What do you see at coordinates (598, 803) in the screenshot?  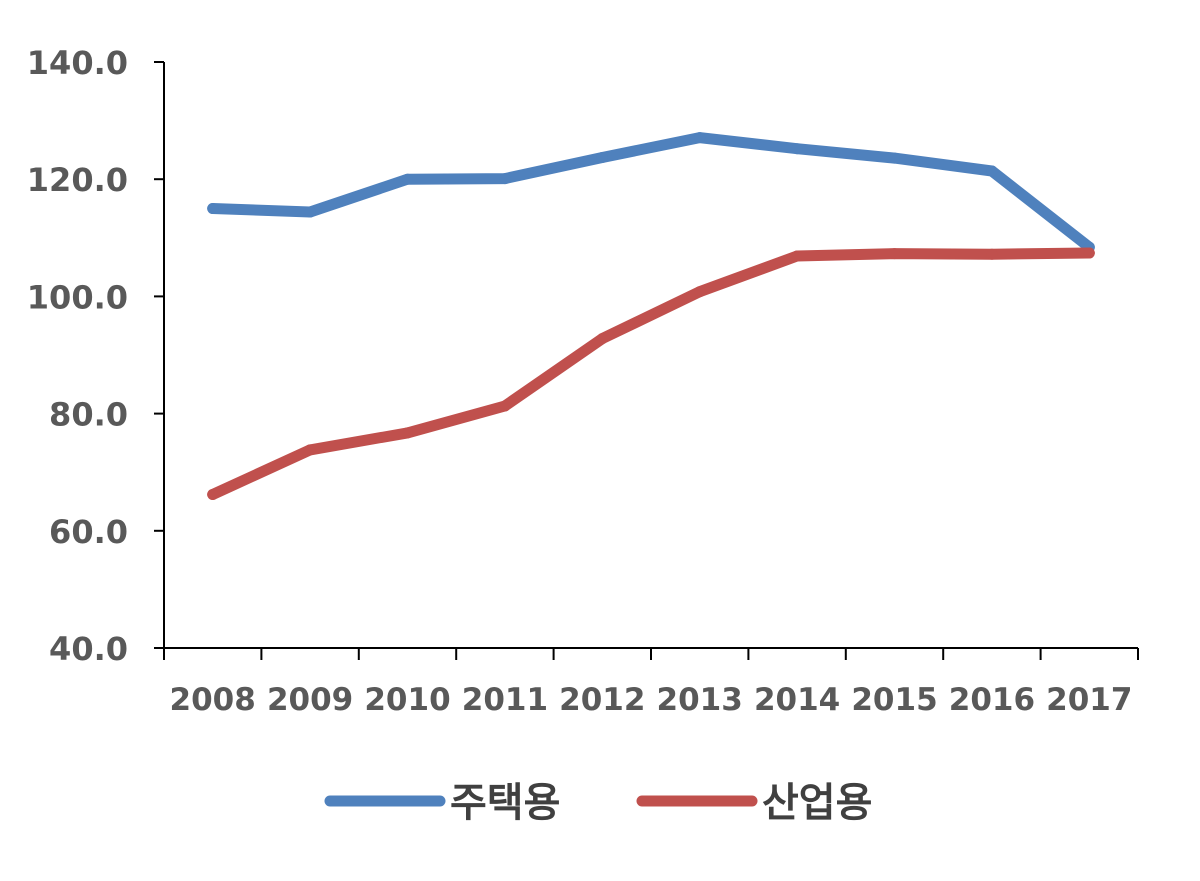 I see `legend: 주택용 산업용` at bounding box center [598, 803].